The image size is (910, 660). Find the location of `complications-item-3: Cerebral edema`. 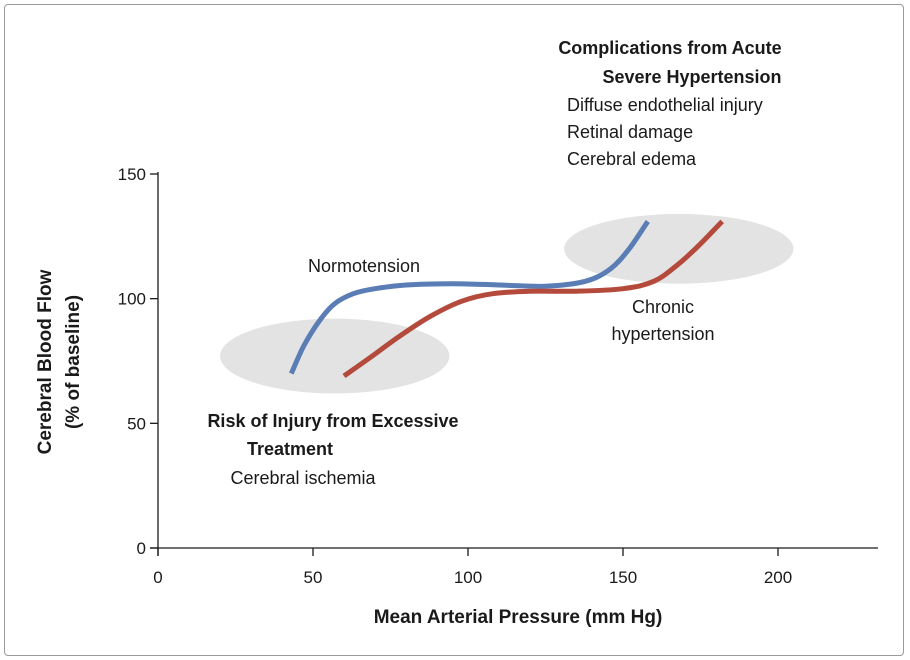

complications-item-3: Cerebral edema is located at coordinates (632, 159).